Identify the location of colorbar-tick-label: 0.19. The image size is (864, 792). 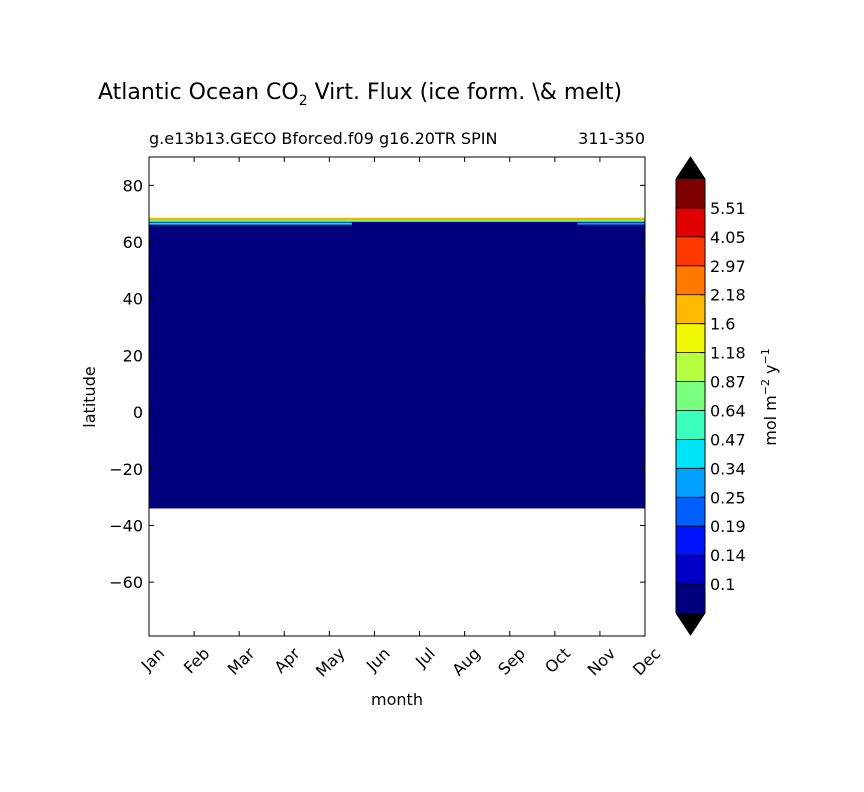
(728, 526).